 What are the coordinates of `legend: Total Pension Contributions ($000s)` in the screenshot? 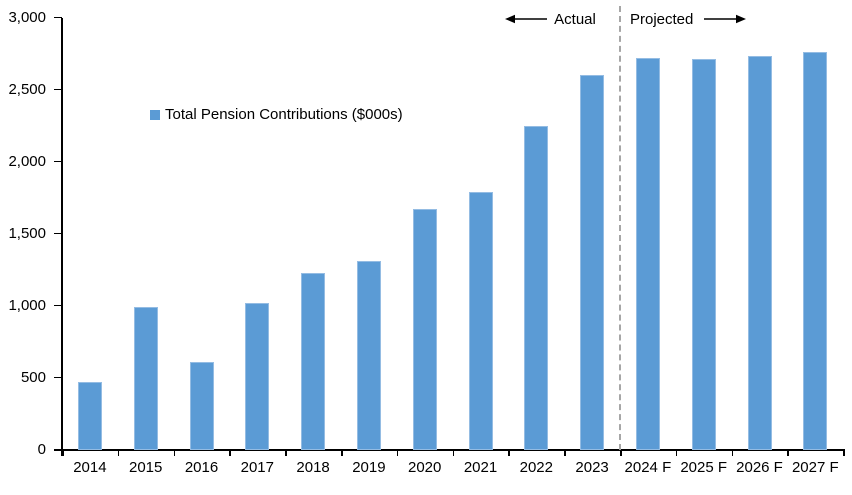 It's located at (276, 114).